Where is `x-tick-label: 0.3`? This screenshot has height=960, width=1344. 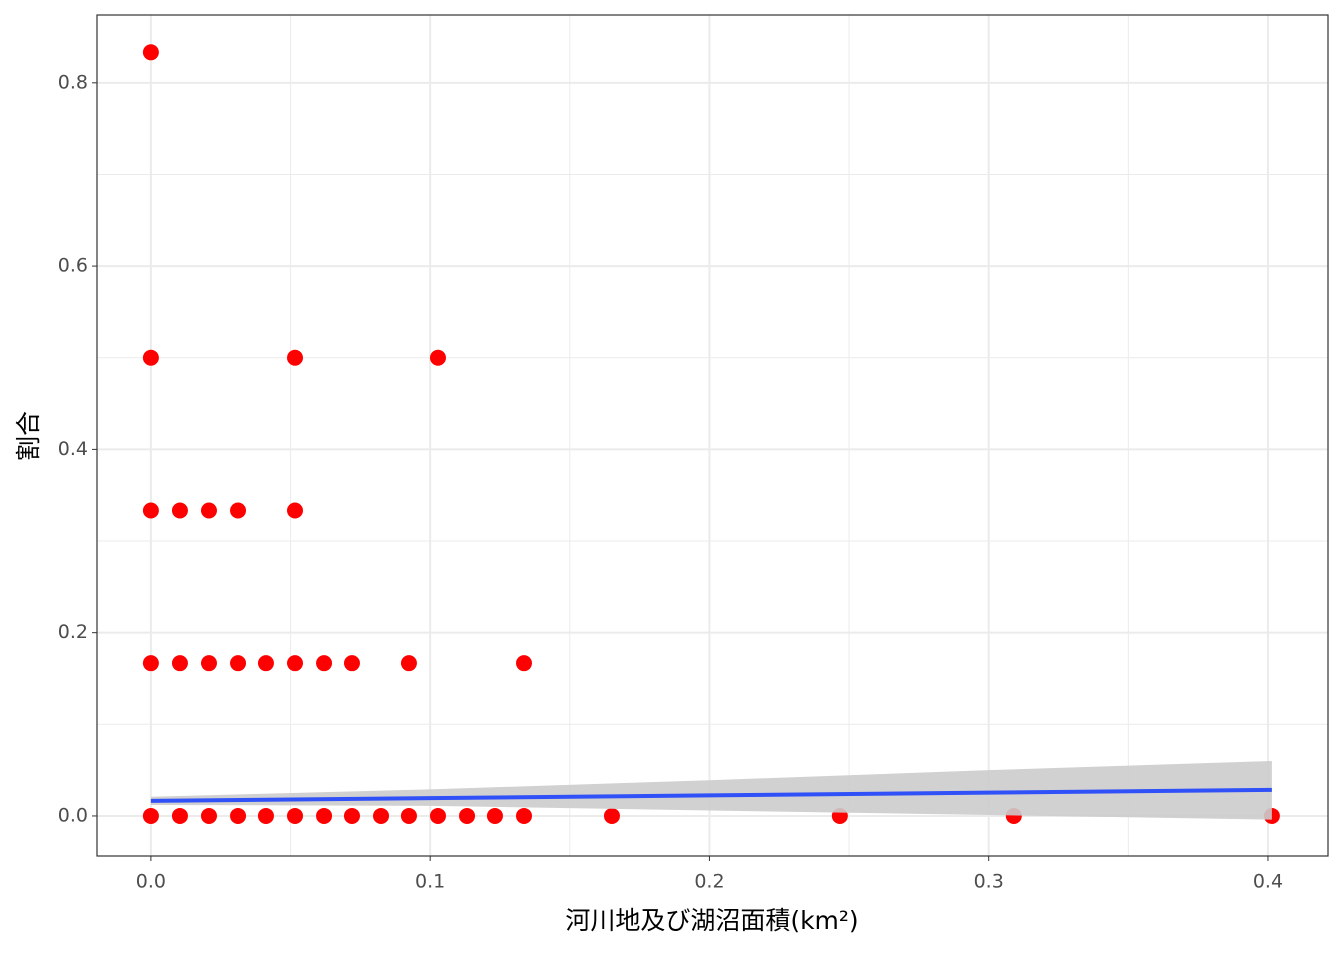 x-tick-label: 0.3 is located at coordinates (989, 882).